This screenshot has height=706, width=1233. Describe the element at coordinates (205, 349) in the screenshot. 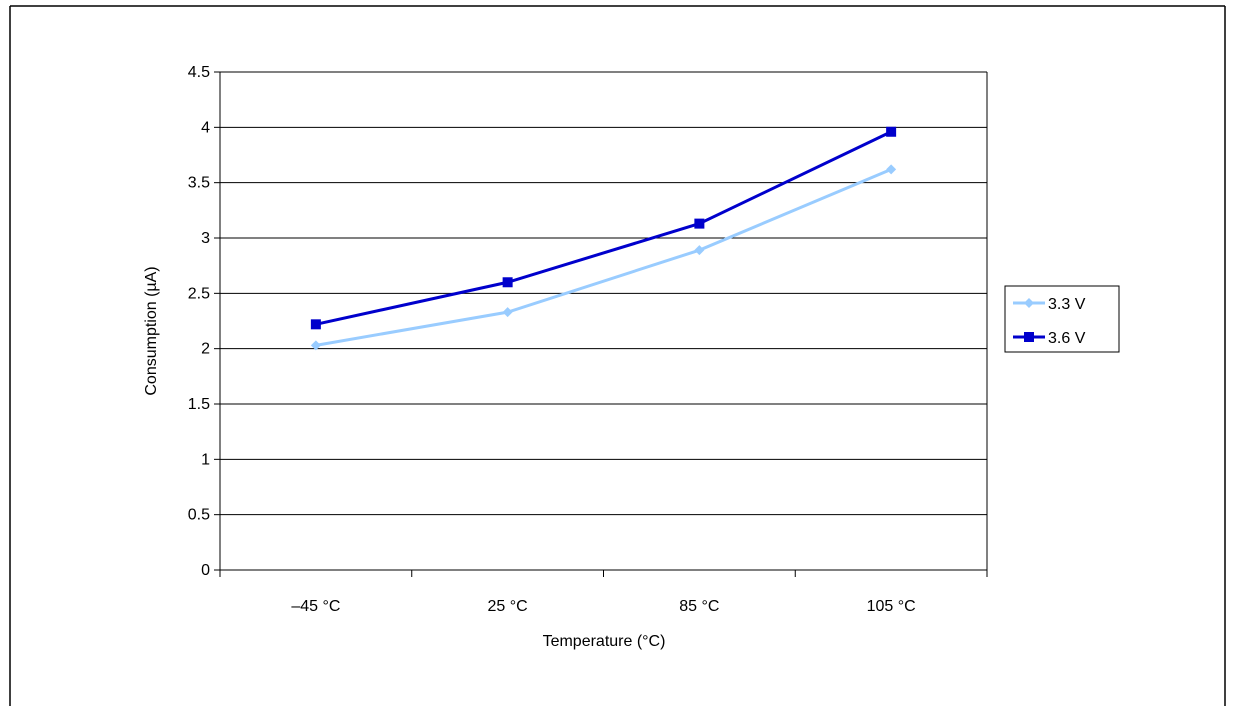

I see `y-tick-label: 2` at that location.